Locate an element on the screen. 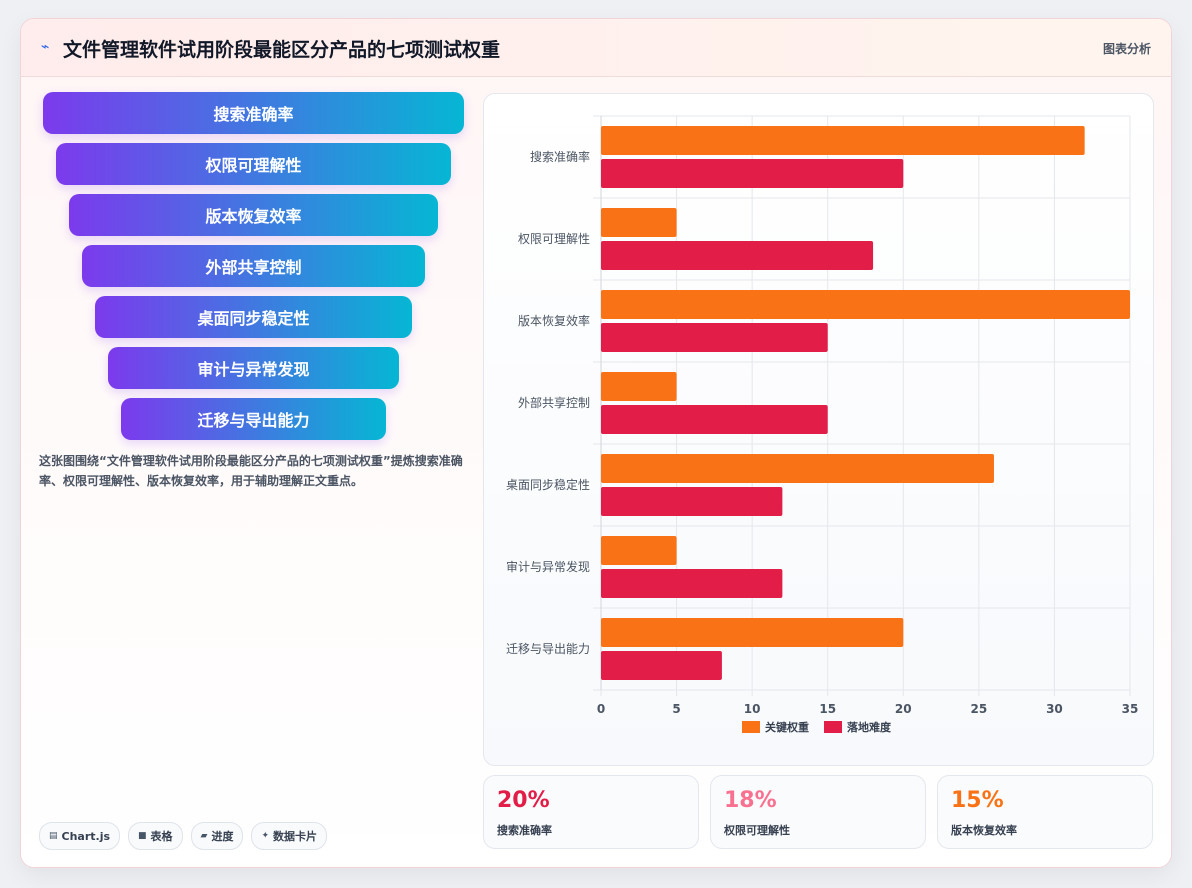  x-tick-label: 25 is located at coordinates (979, 709).